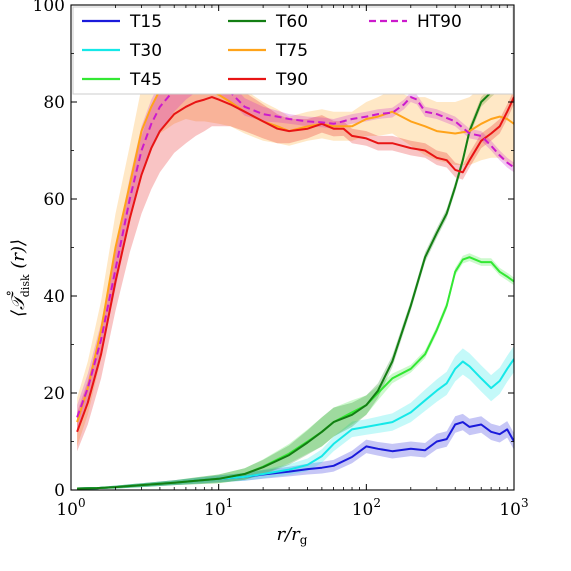 The height and width of the screenshot is (571, 571). Describe the element at coordinates (145, 22) in the screenshot. I see `legend-label-t15: T15` at that location.